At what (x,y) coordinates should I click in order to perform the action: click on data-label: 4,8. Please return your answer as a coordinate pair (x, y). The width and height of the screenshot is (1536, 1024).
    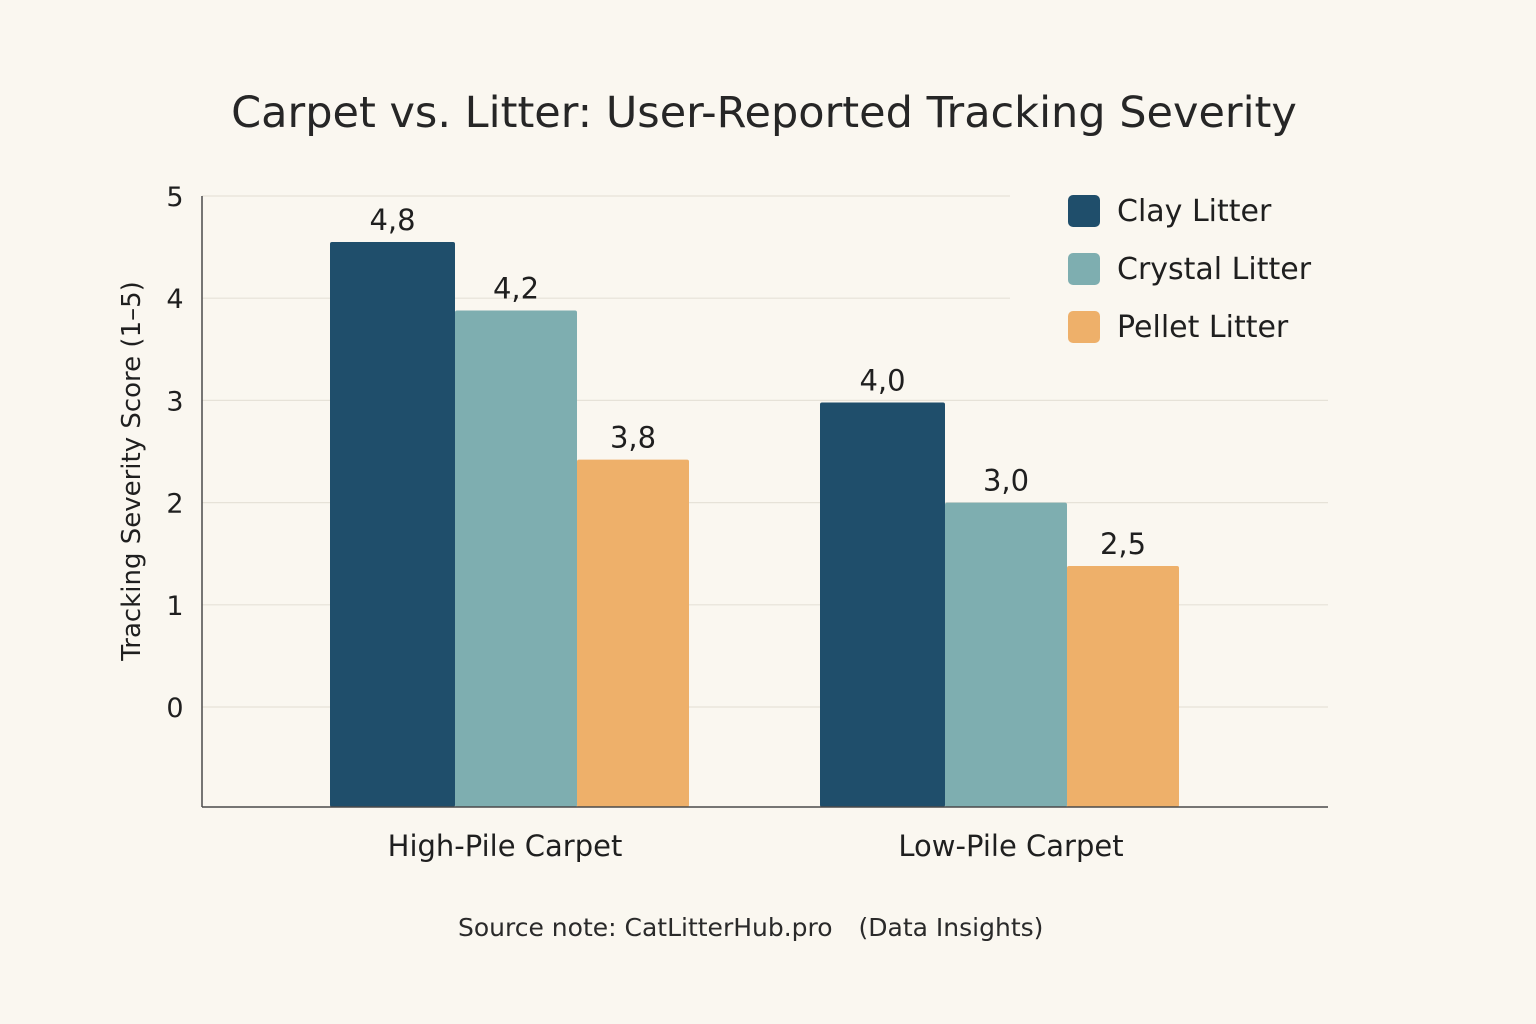
    Looking at the image, I should click on (392, 220).